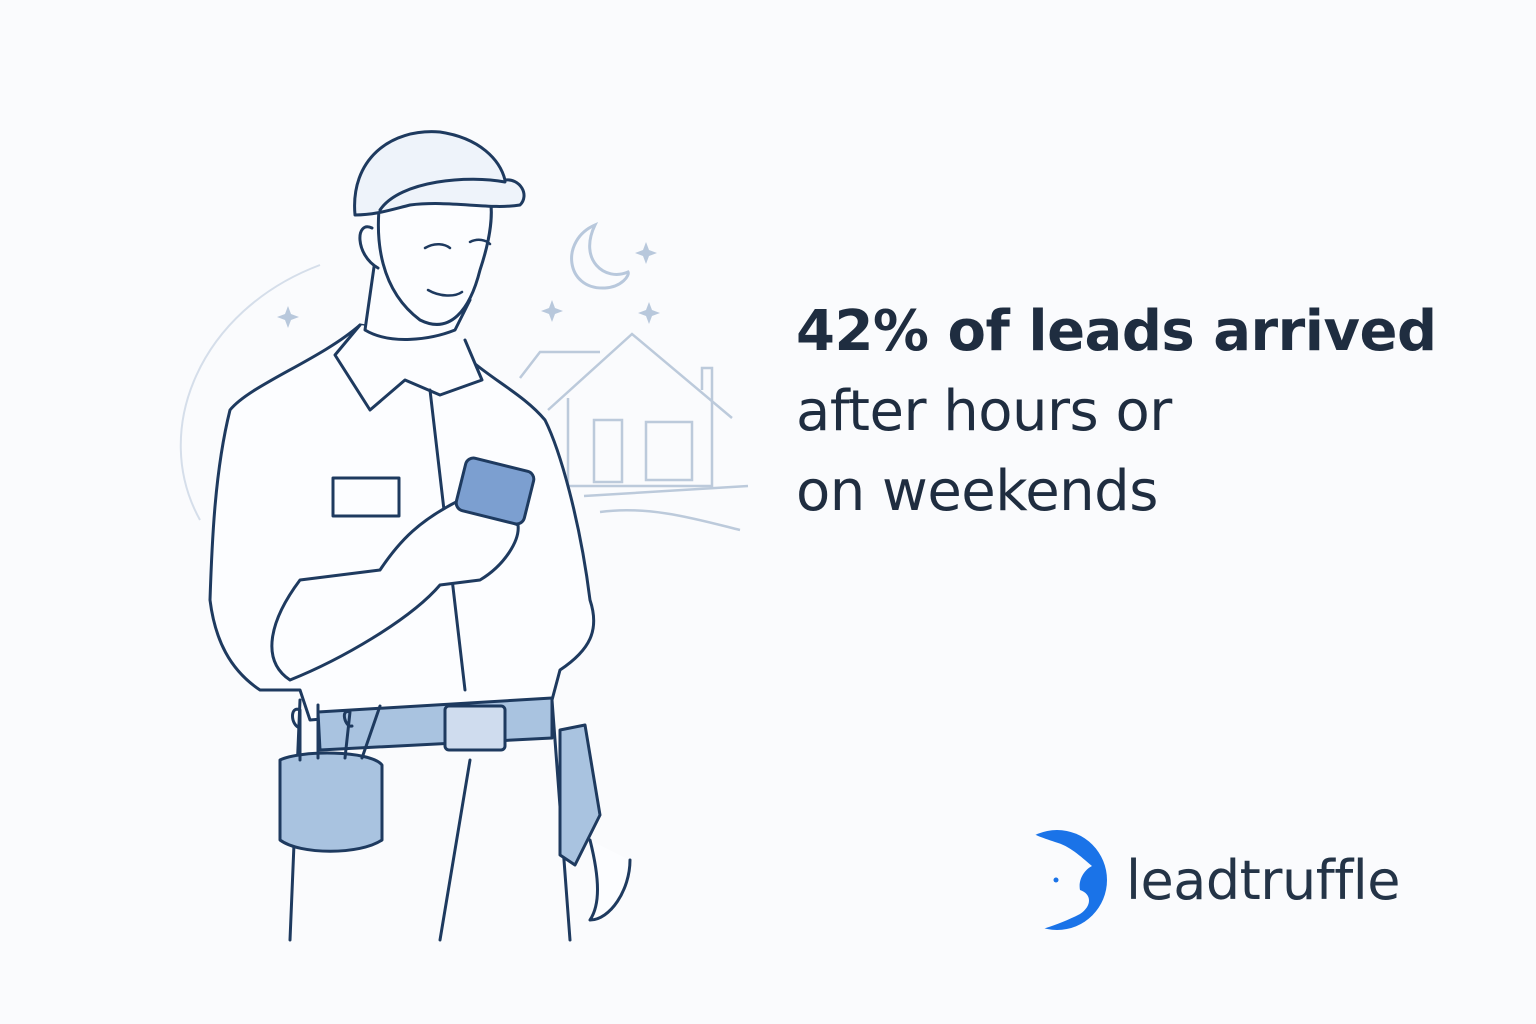 The image size is (1536, 1024). I want to click on brand-logo: leadtruffle, so click(1200, 880).